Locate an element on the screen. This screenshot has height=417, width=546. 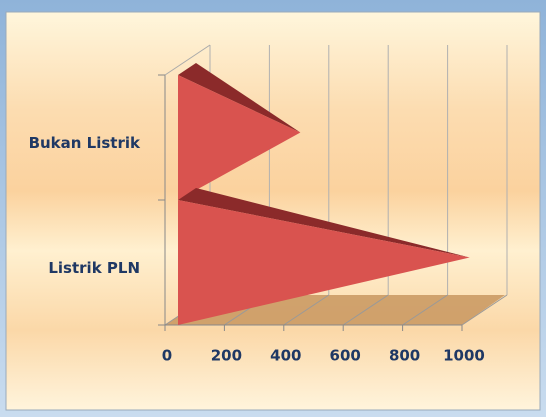
x-tick-label: 600 is located at coordinates (345, 356).